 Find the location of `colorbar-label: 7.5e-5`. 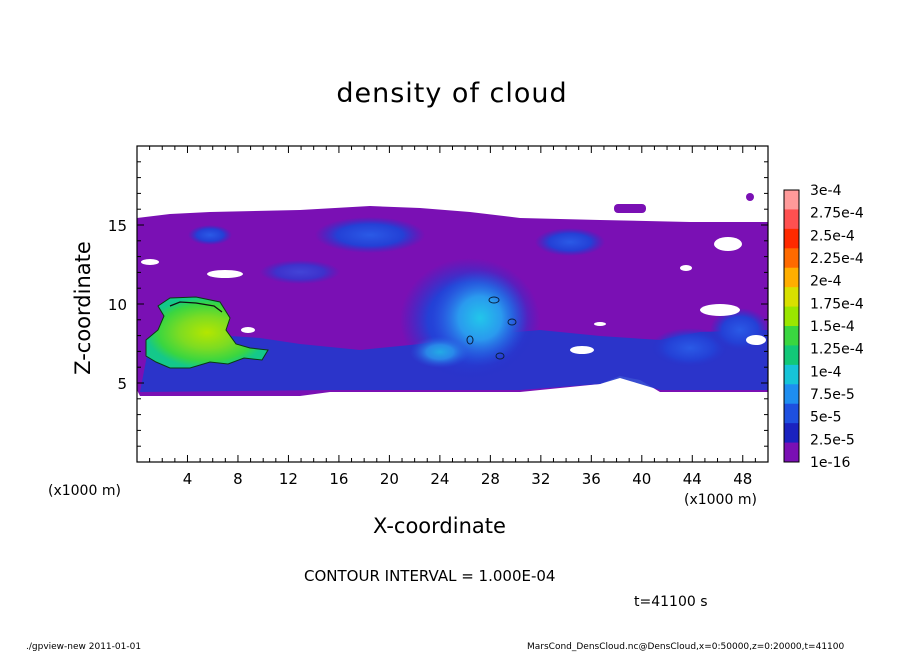

colorbar-label: 7.5e-5 is located at coordinates (832, 395).